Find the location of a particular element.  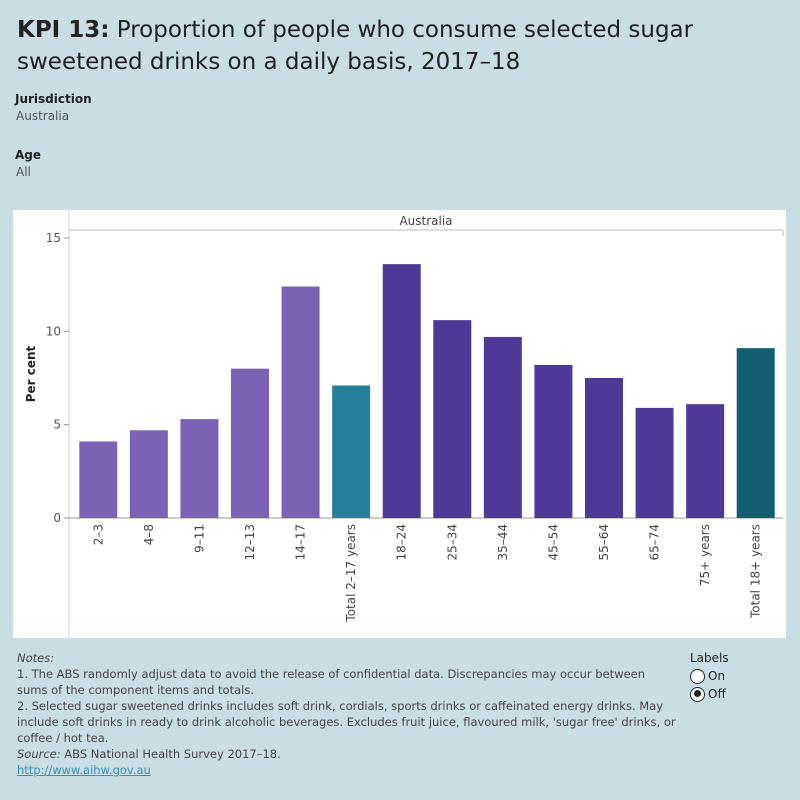

labels-toggle: Labels On Off is located at coordinates (709, 677).